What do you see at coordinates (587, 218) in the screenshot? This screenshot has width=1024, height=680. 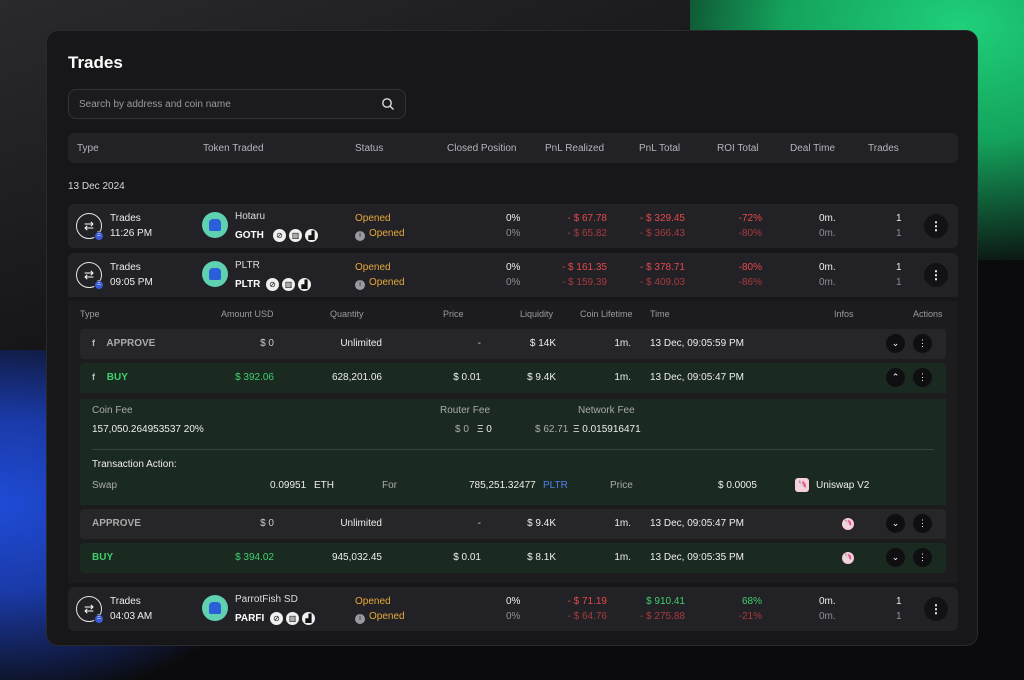 I see `pnl-realized: - $ 67.78` at bounding box center [587, 218].